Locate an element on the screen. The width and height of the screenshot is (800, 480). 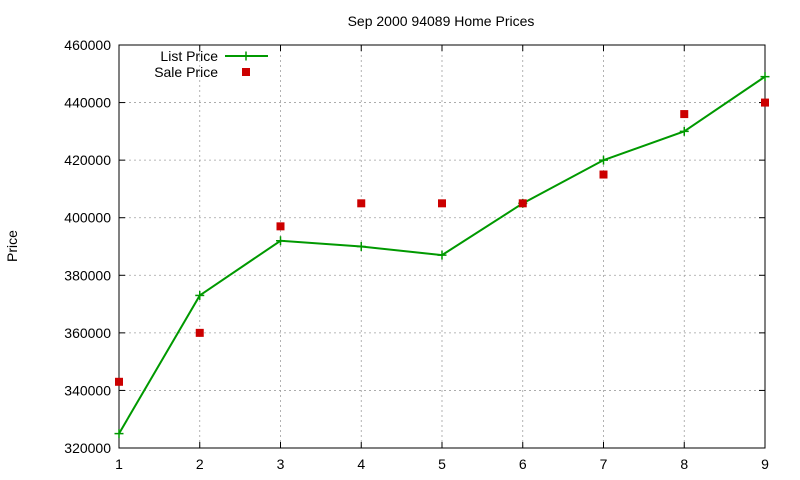
legend-label: Sale Price is located at coordinates (186, 72).